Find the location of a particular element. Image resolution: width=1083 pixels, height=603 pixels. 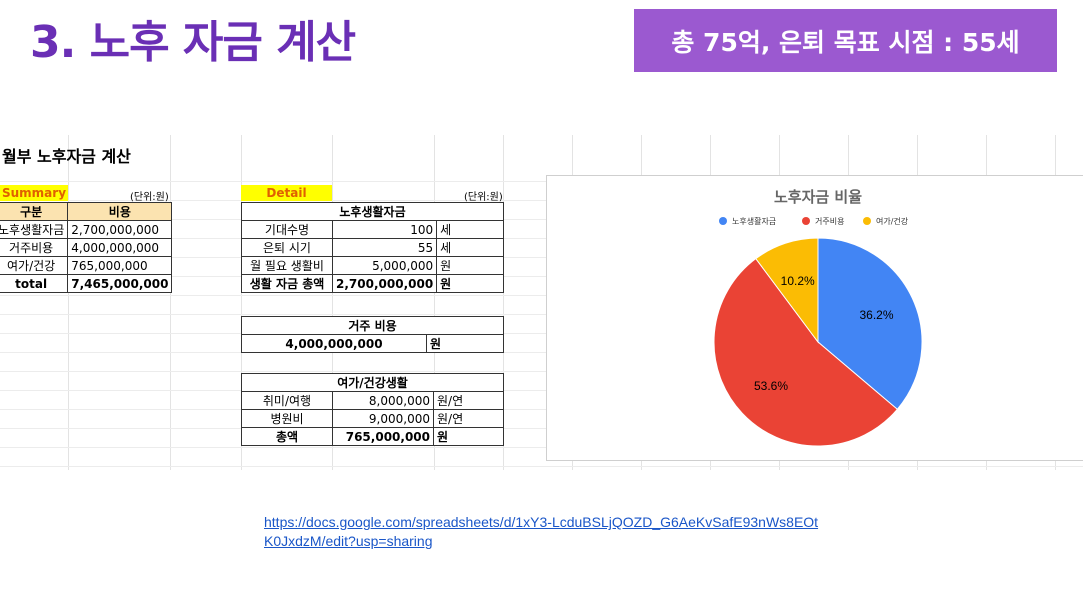

slice-label: 36.2% is located at coordinates (876, 315).